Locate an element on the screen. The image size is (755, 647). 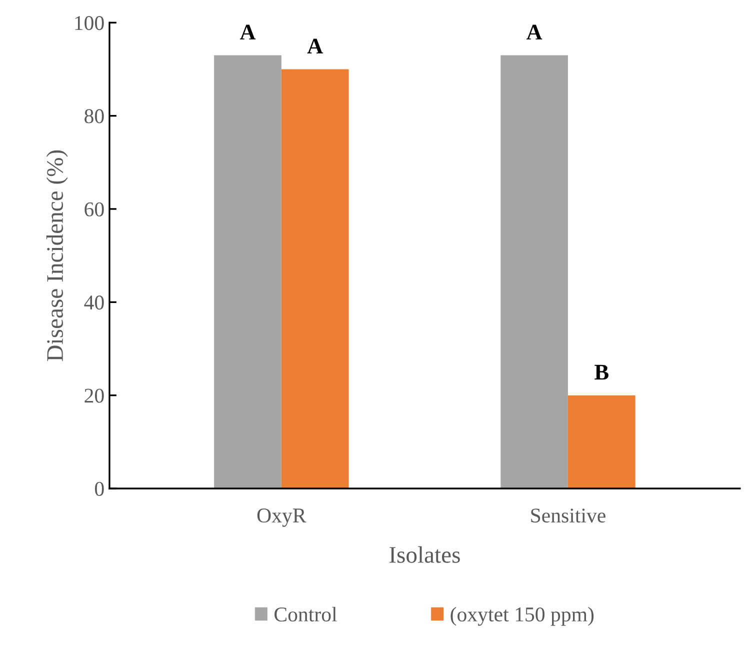
y-tick-label: 20 is located at coordinates (94, 395).